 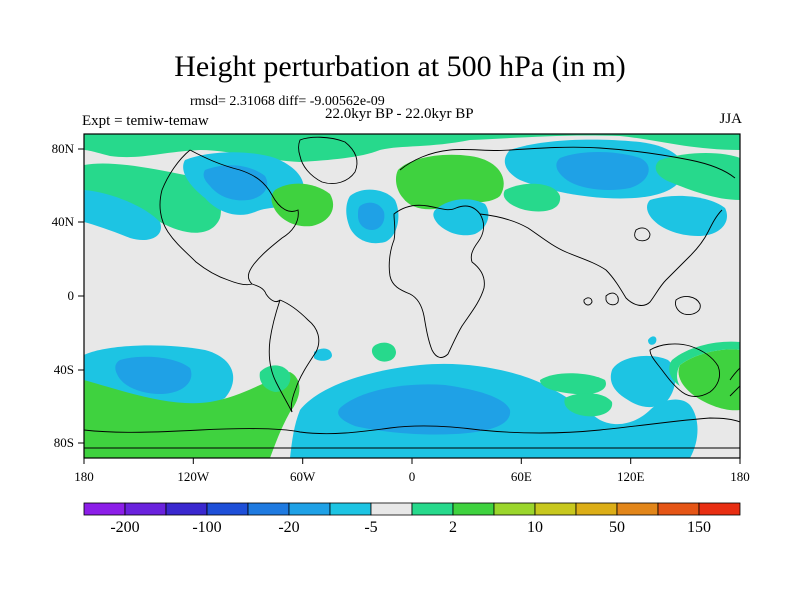 I want to click on anomaly-region-labrador, so click(x=302, y=205).